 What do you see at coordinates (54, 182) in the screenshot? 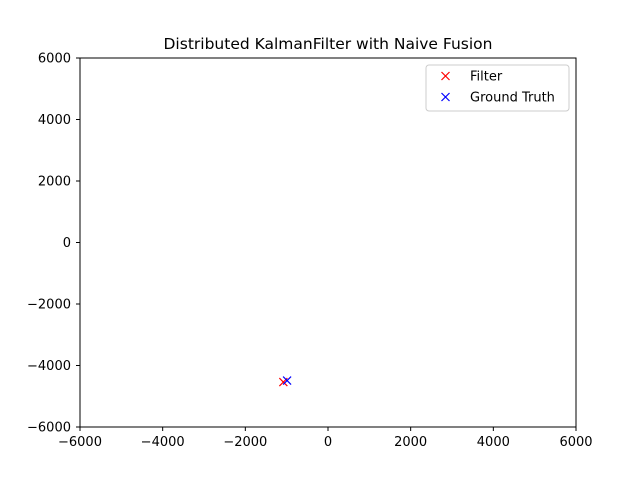
I see `y-tick-label: 2000` at bounding box center [54, 182].